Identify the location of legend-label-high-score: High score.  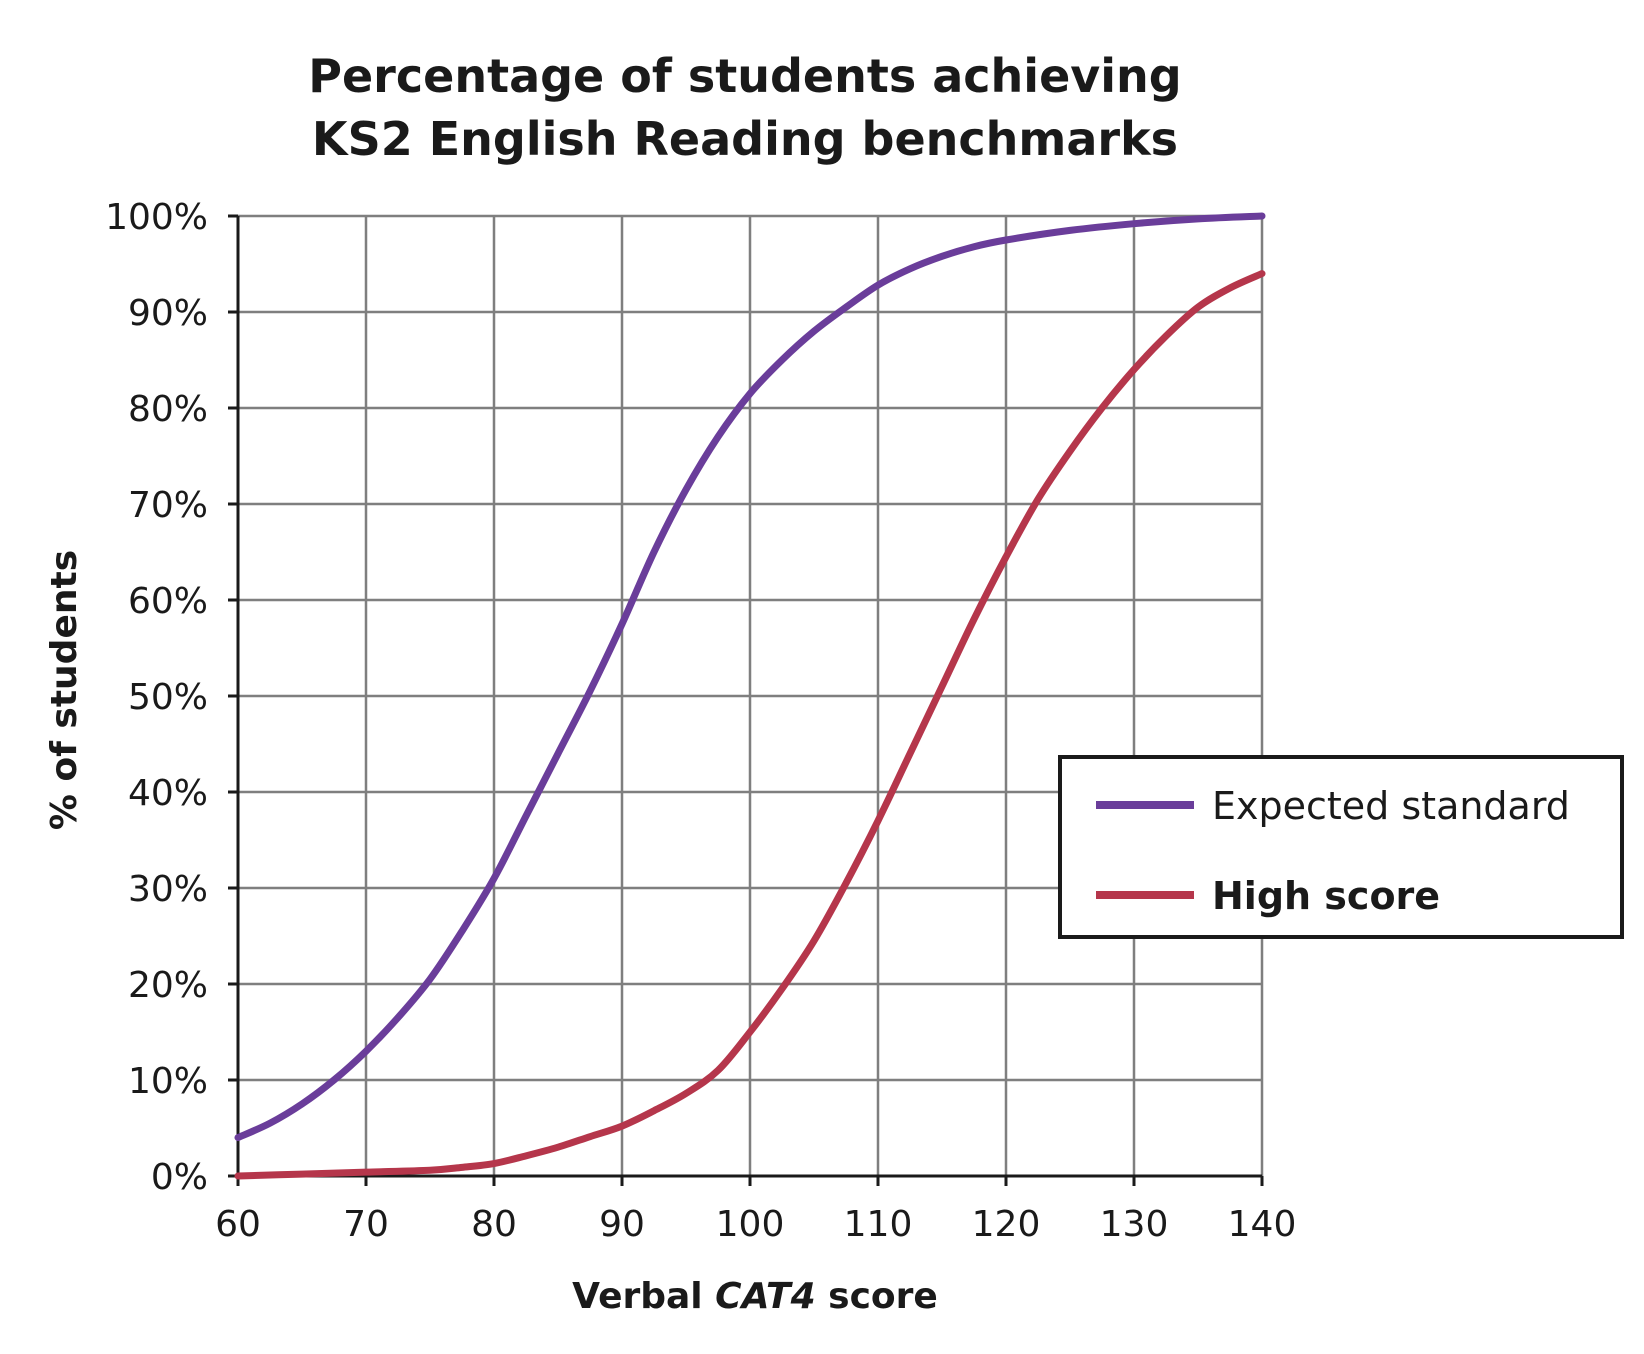
(1326, 896).